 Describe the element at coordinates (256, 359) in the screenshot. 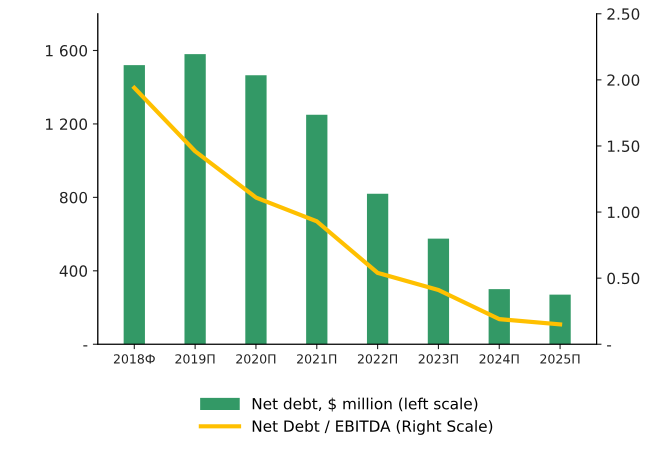

I see `x-tick-label: 2020П` at that location.